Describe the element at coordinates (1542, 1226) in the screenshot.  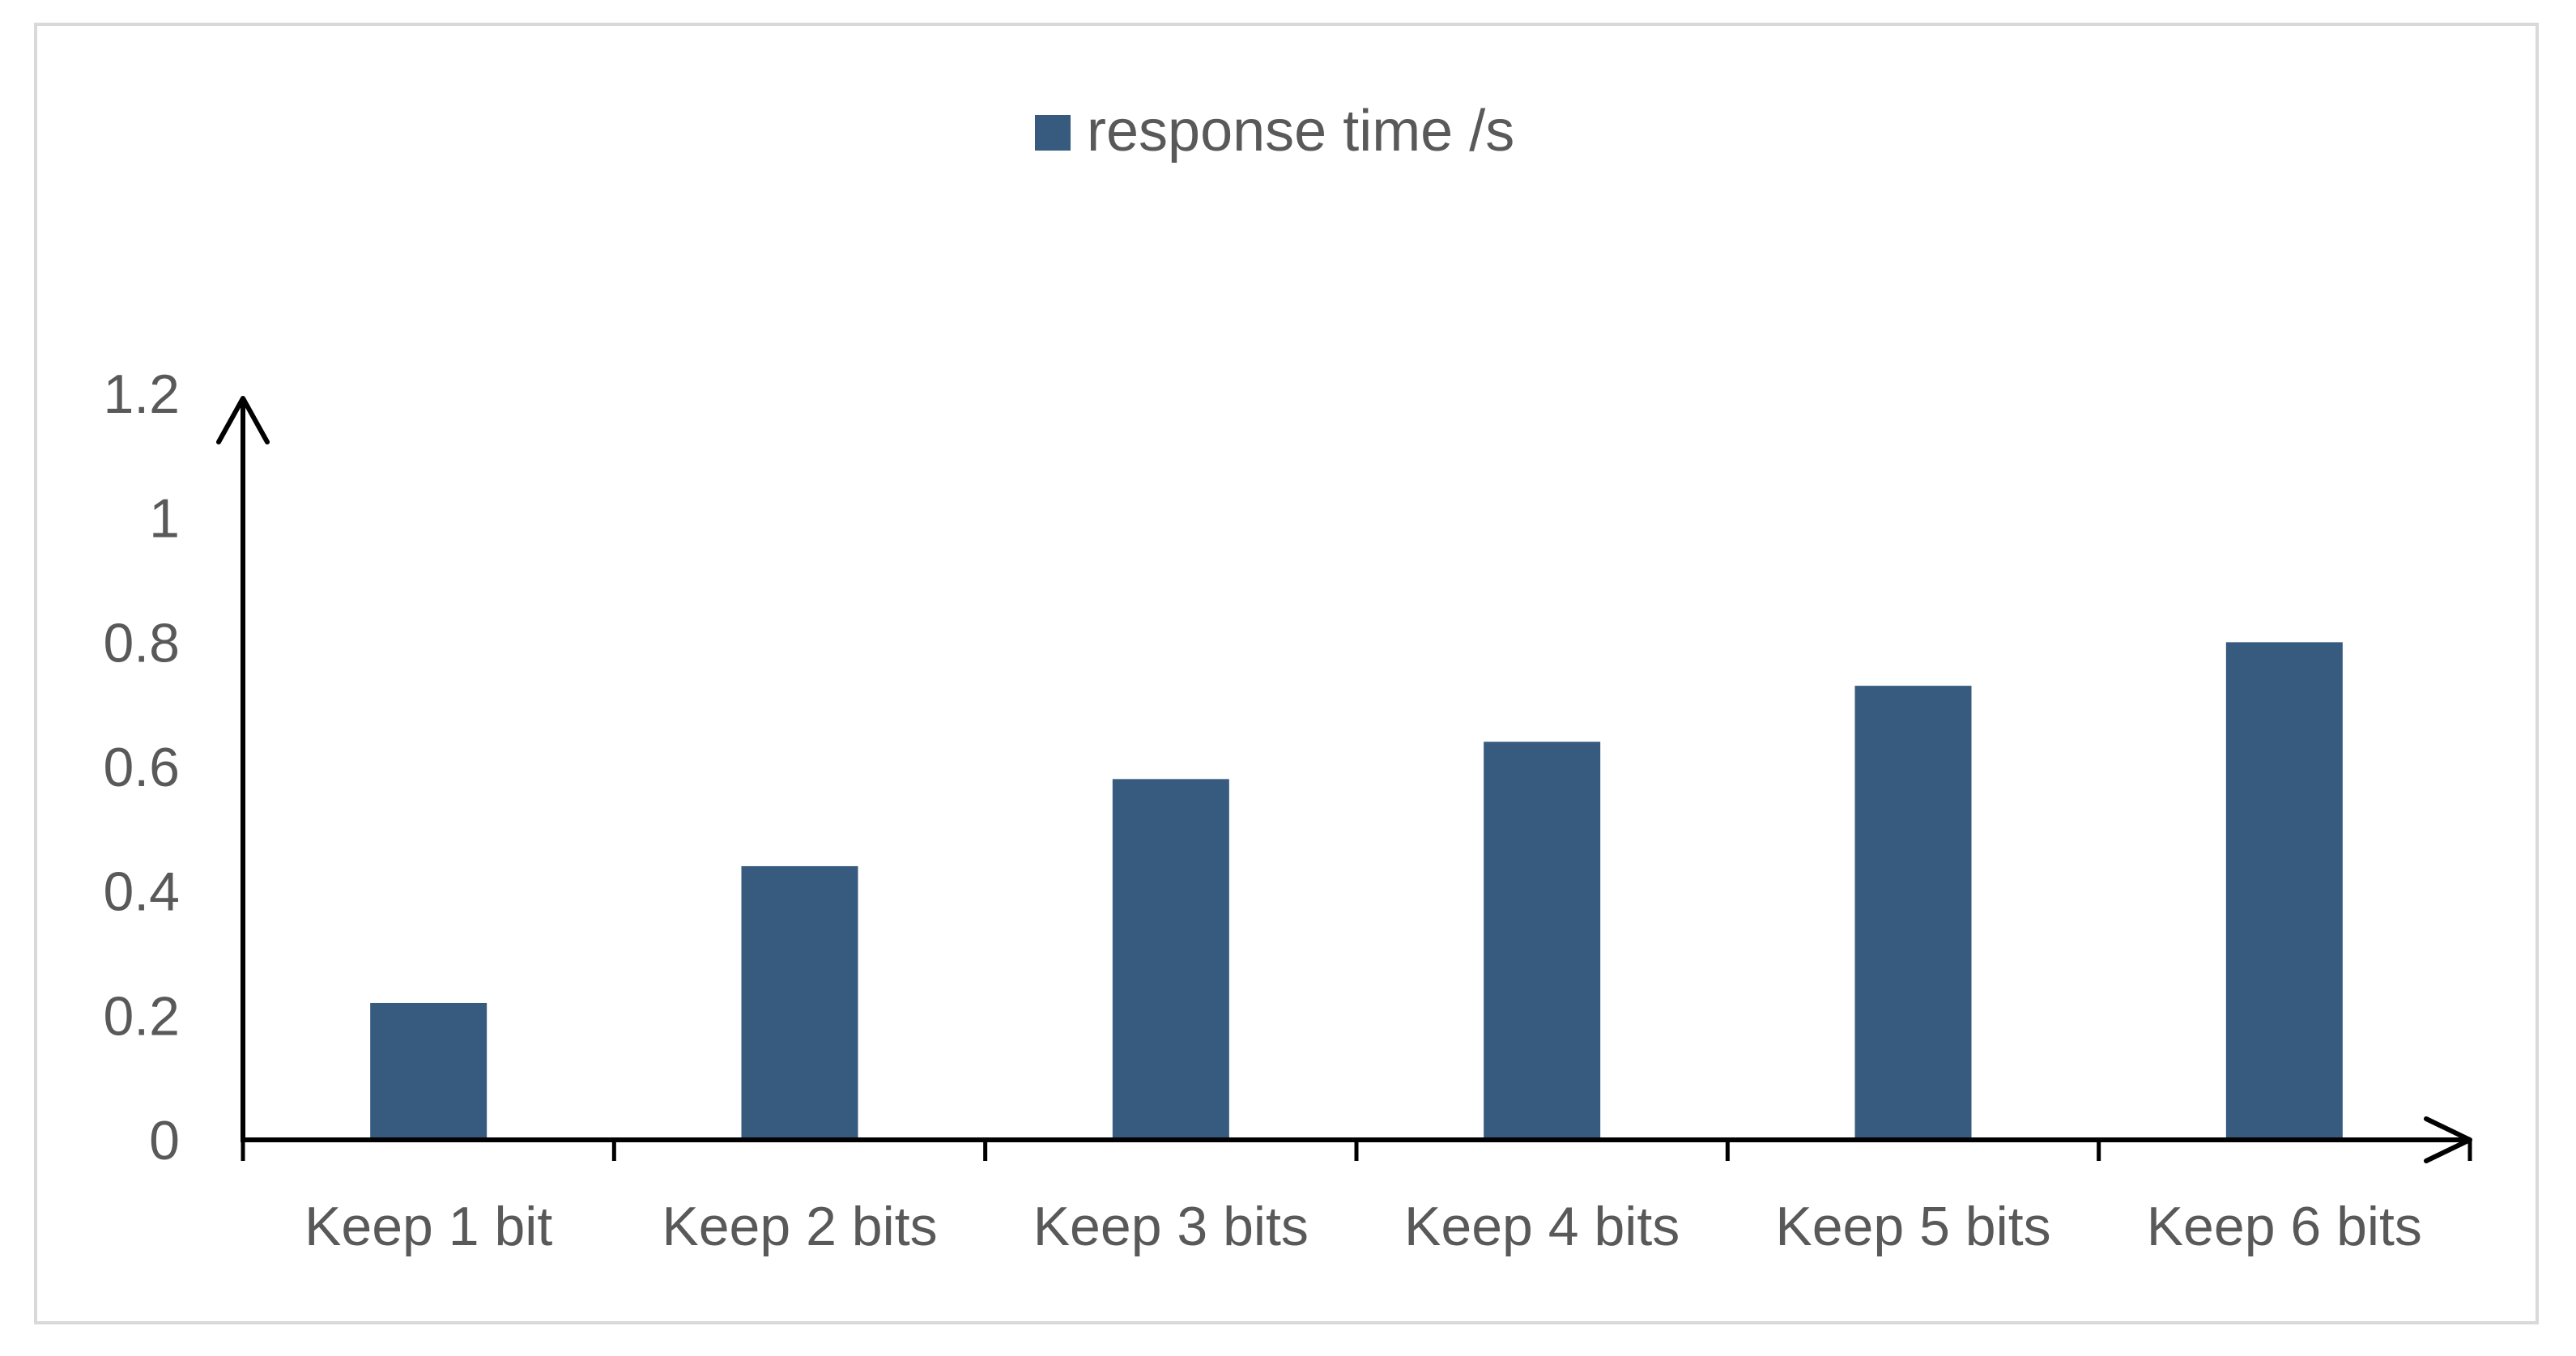
I see `x-category-label: Keep 4 bits` at that location.